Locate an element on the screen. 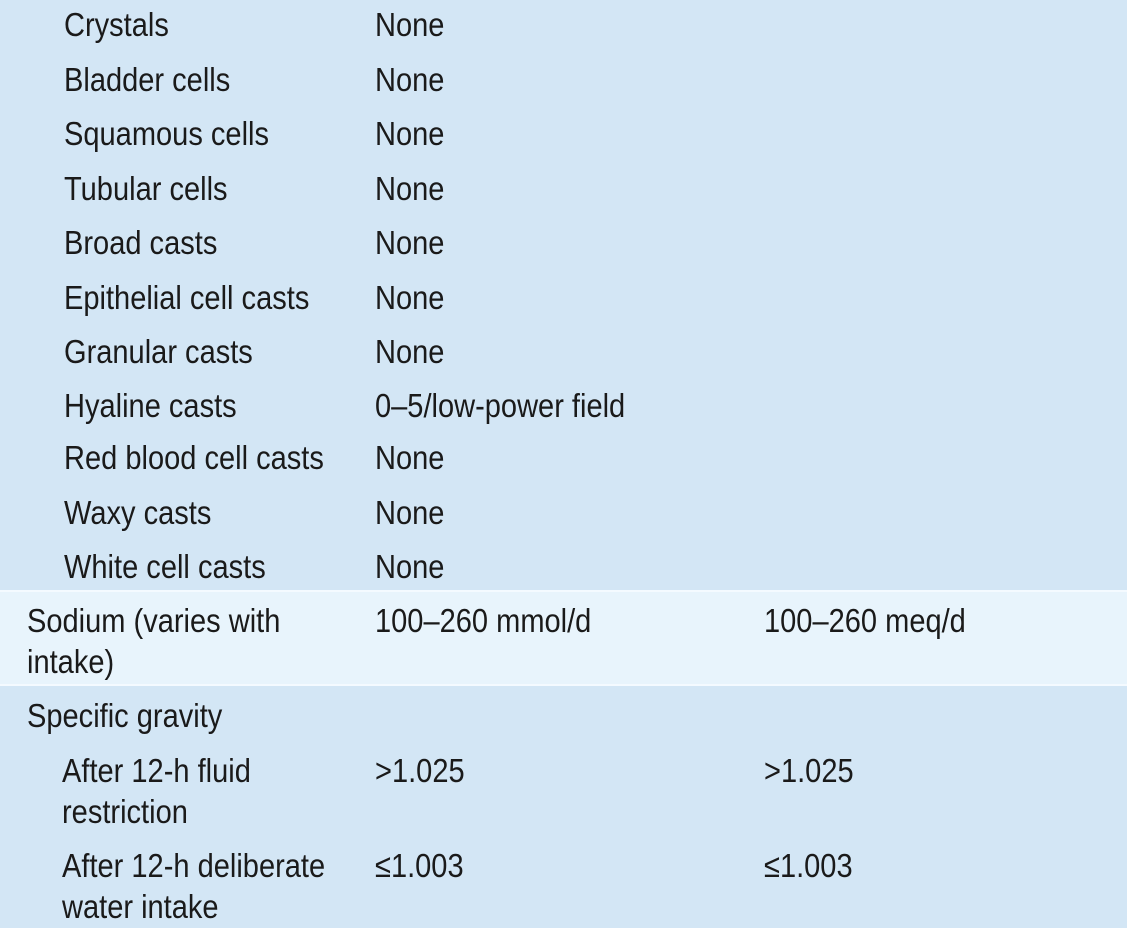 The image size is (1127, 928). row-si-value: >1.025 is located at coordinates (420, 770).